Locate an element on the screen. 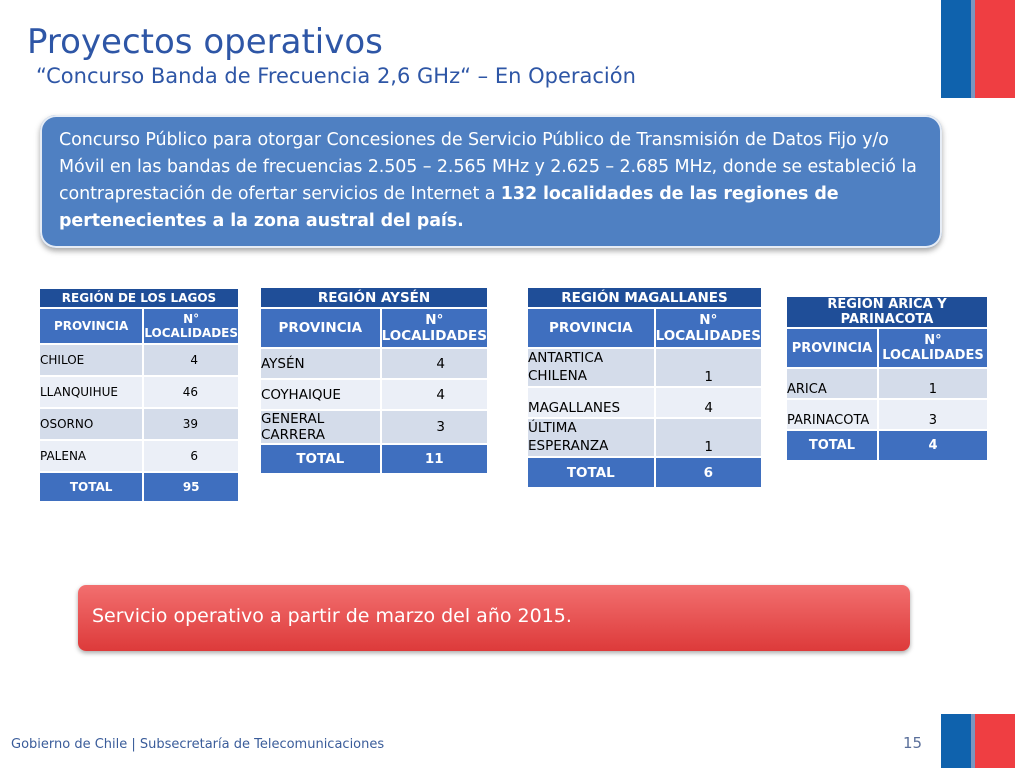 This screenshot has width=1024, height=768. chile-flag-logo-bottom is located at coordinates (978, 741).